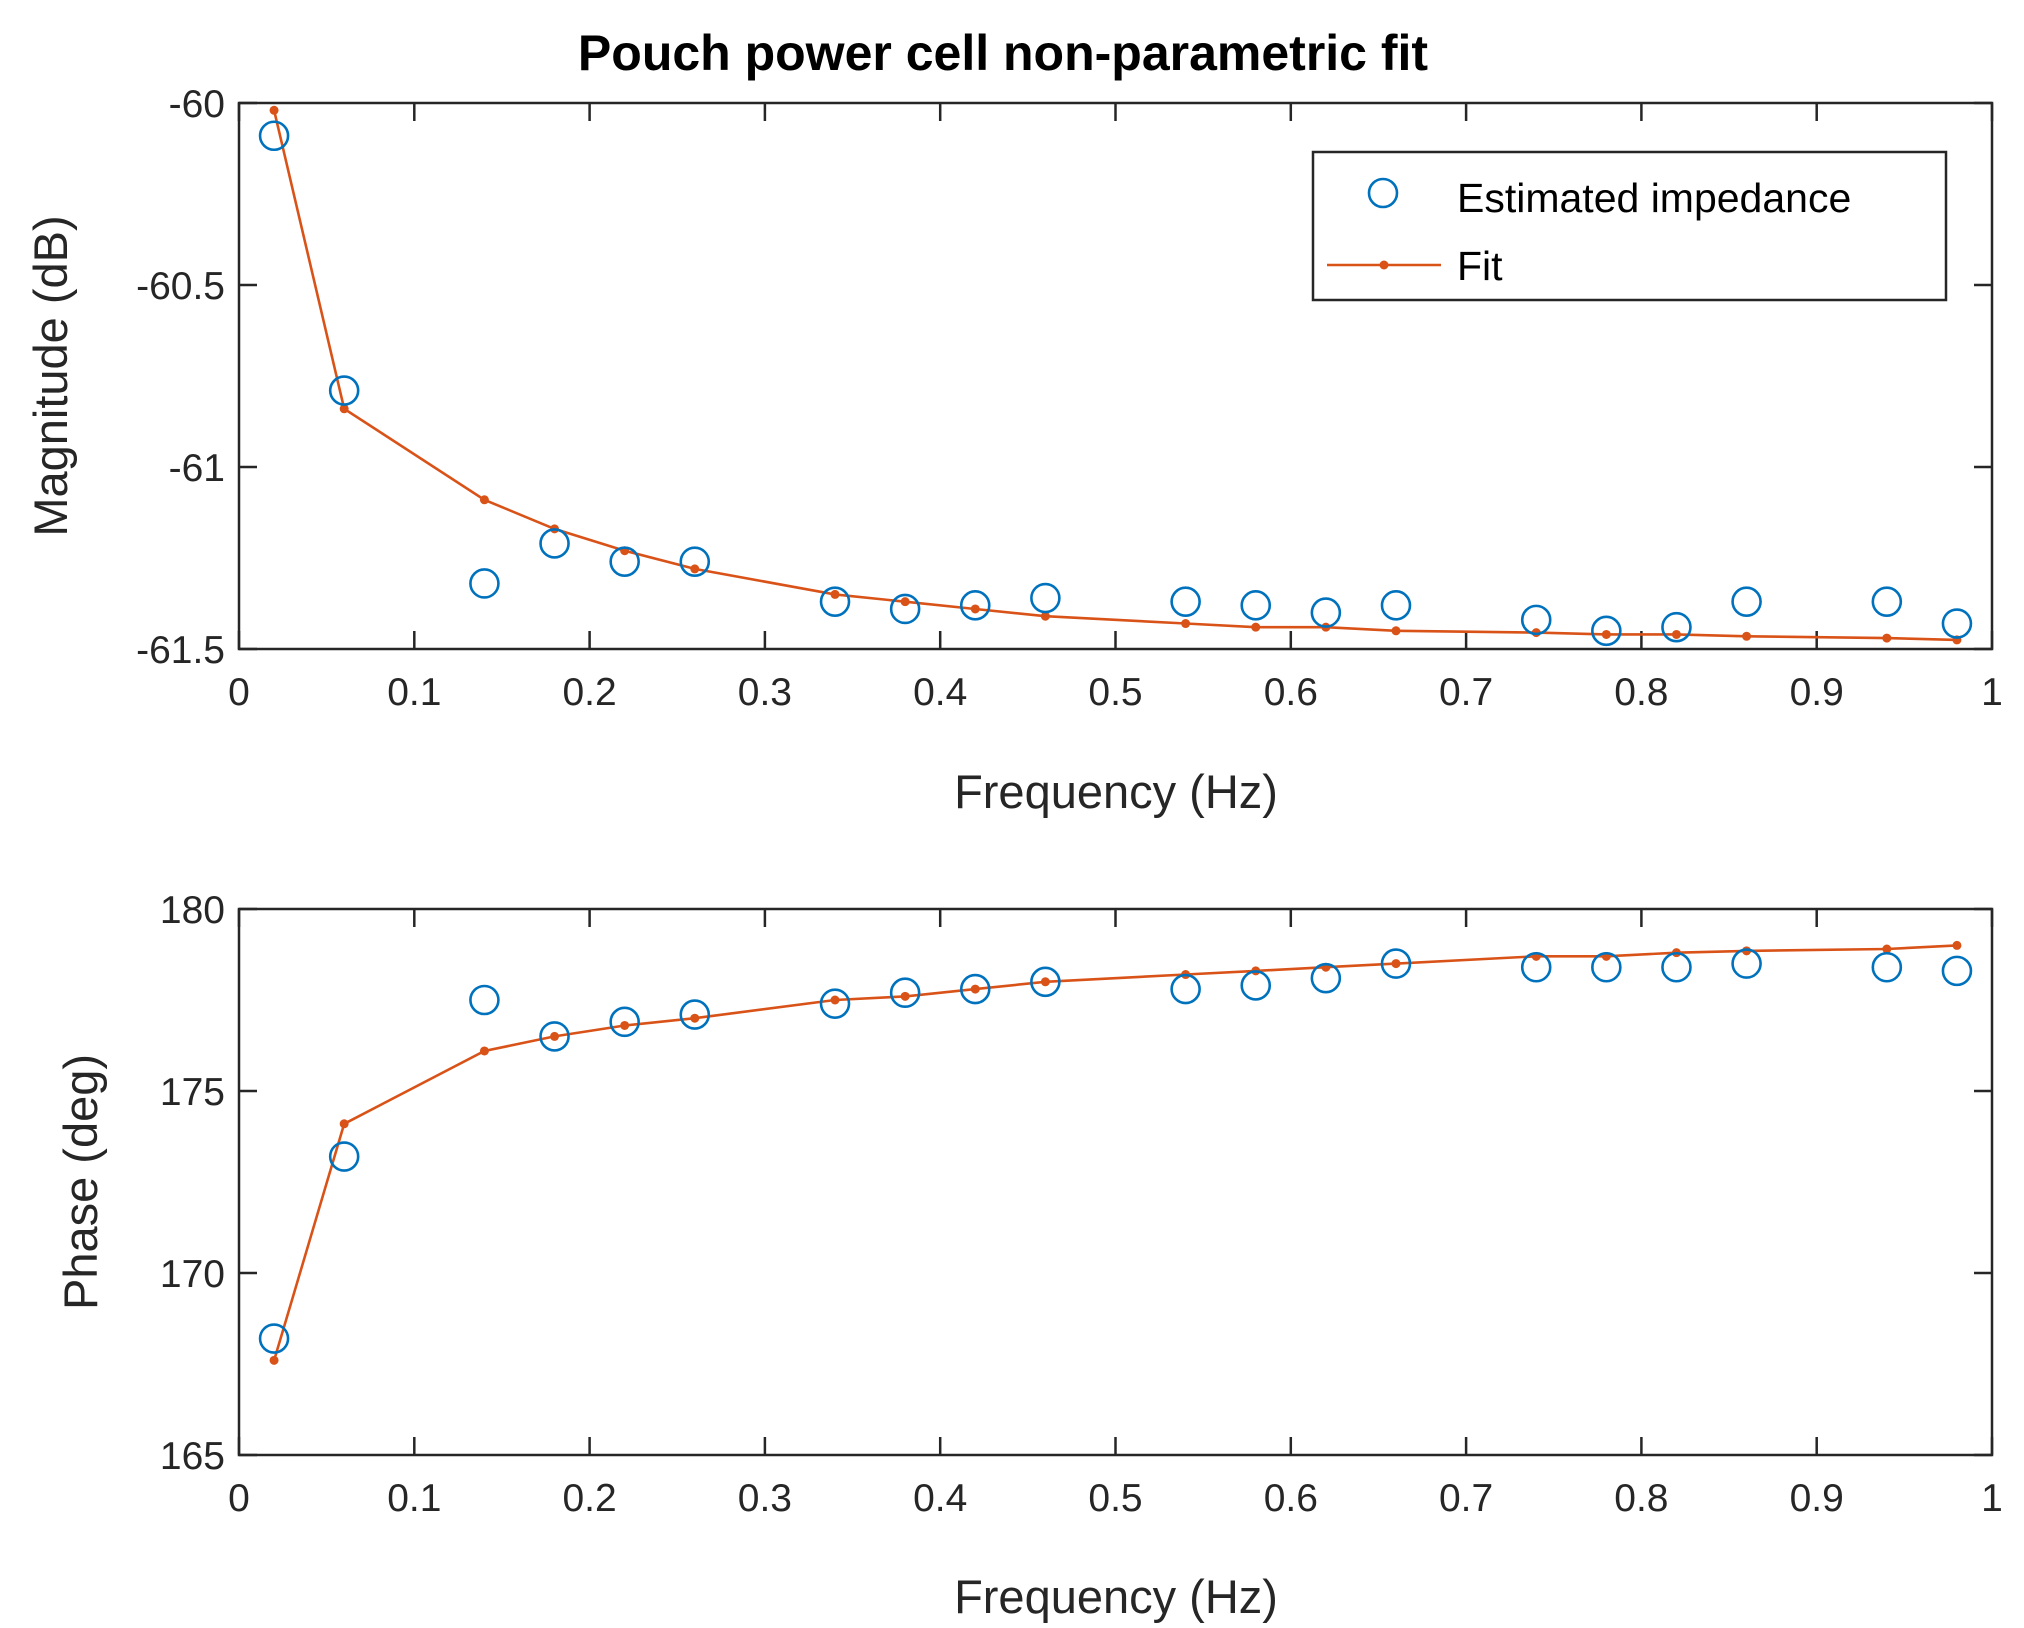 The image size is (2024, 1628). Describe the element at coordinates (414, 692) in the screenshot. I see `magnitude-x-tick-label: 0.1` at that location.